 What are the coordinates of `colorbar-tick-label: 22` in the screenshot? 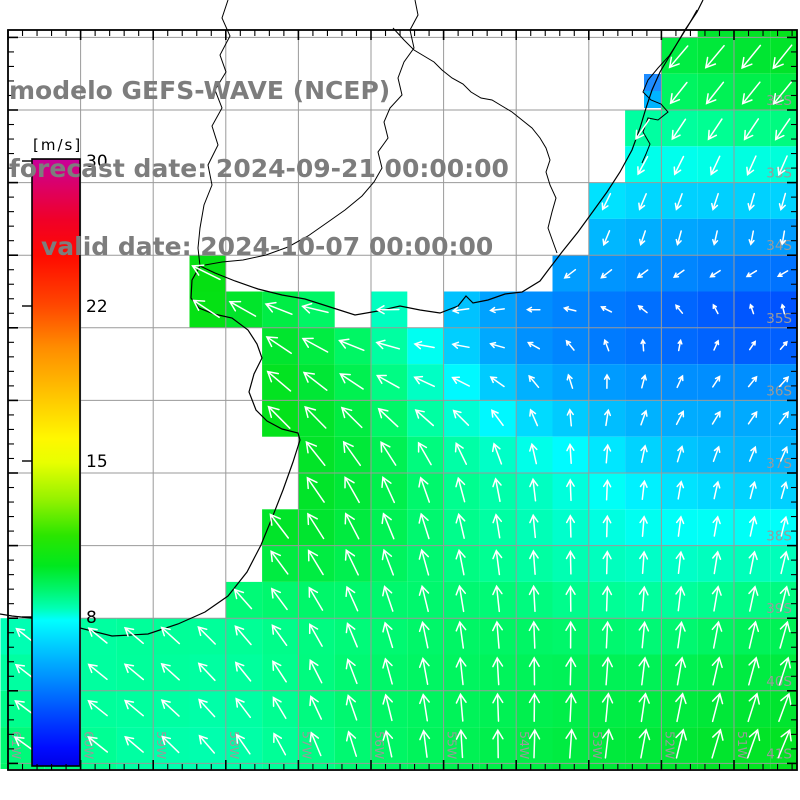 It's located at (97, 307).